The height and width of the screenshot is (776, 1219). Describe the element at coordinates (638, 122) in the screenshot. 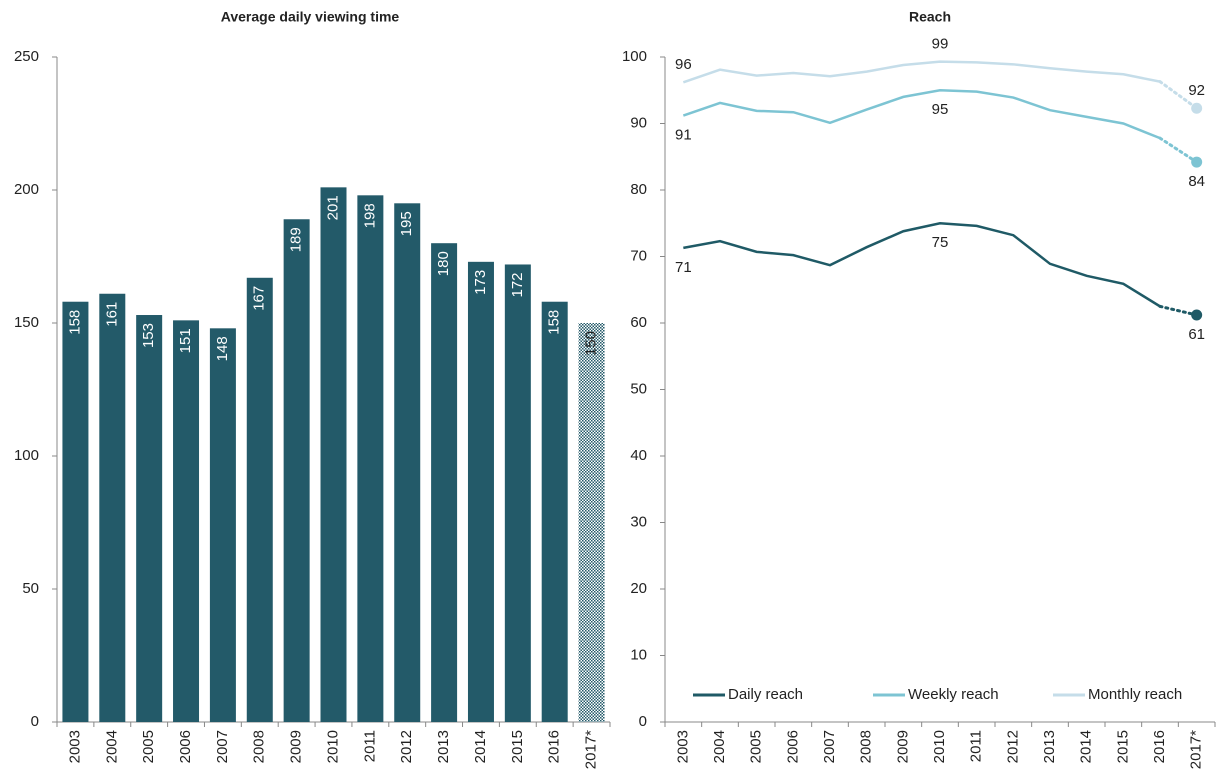

I see `y-tick-label: 90` at that location.